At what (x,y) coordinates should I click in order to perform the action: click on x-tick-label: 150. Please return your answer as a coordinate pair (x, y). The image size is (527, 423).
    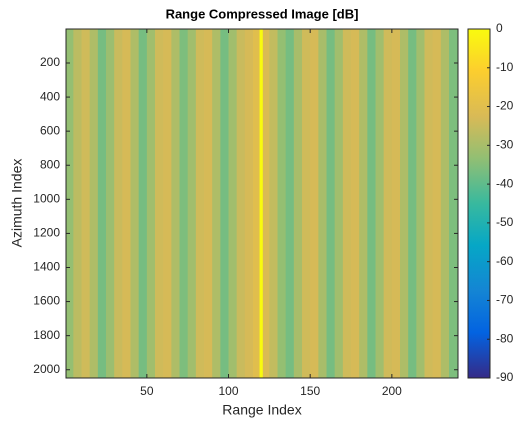
    Looking at the image, I should click on (310, 391).